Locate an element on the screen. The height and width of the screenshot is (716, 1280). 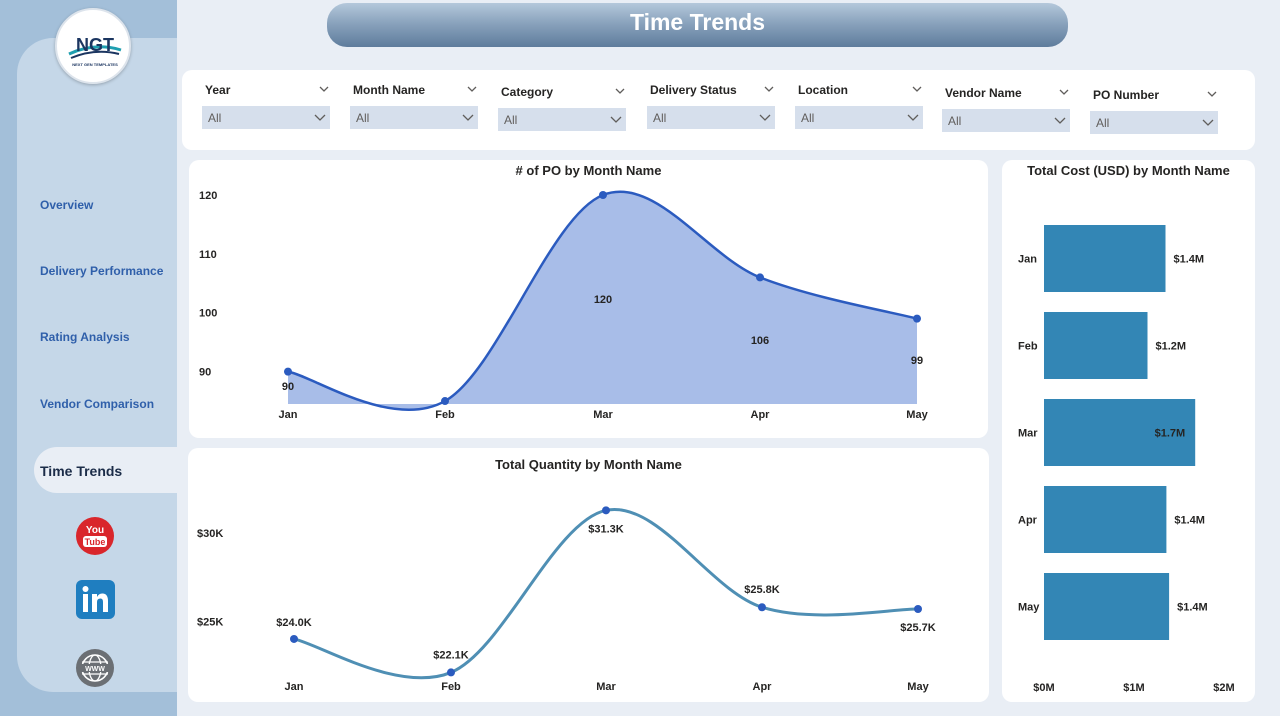
slicer-label: Delivery Status is located at coordinates (693, 90).